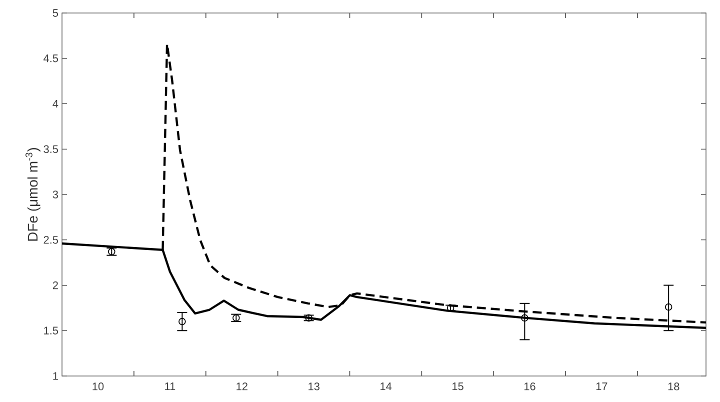  I want to click on x-tick-label: 17, so click(602, 386).